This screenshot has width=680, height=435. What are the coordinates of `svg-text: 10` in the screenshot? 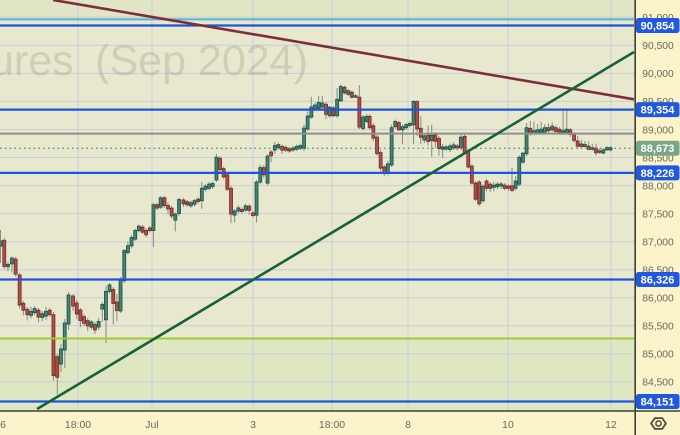 It's located at (508, 425).